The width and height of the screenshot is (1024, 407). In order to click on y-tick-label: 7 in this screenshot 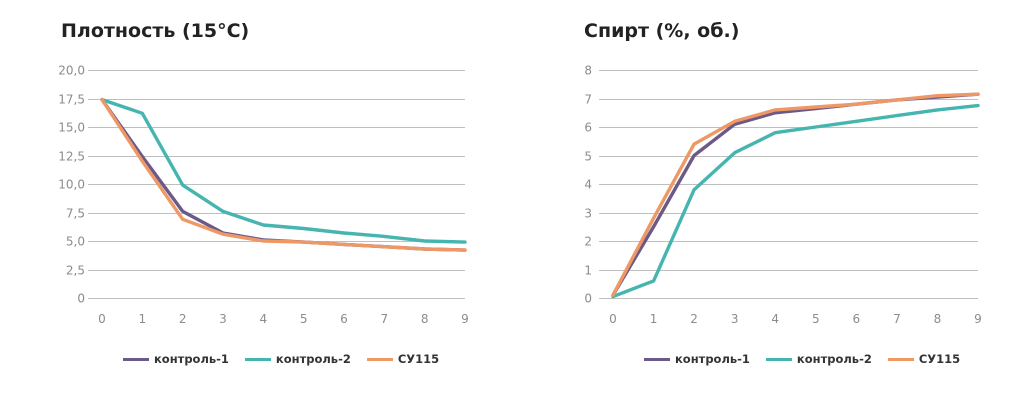, I will do `click(588, 100)`.